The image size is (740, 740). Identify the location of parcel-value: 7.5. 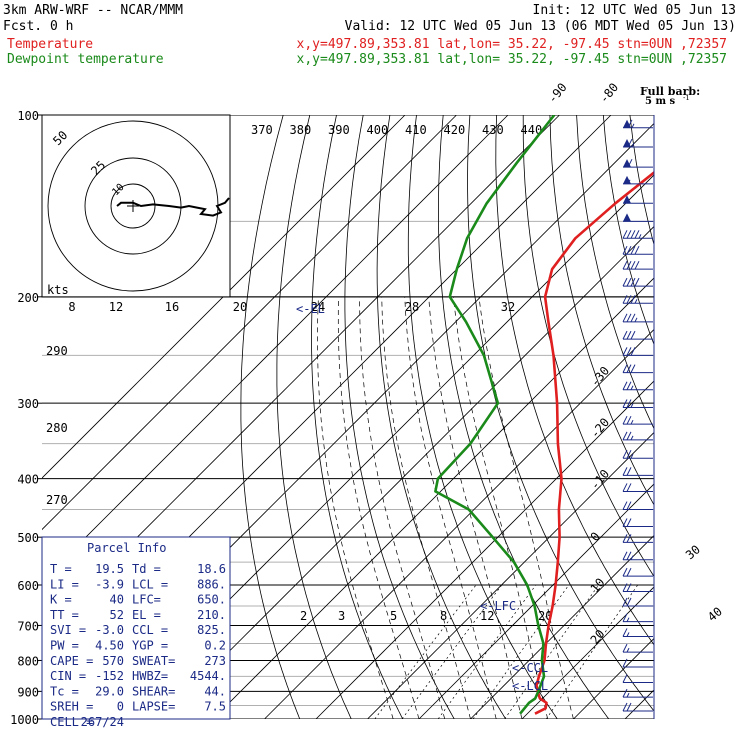
(215, 707).